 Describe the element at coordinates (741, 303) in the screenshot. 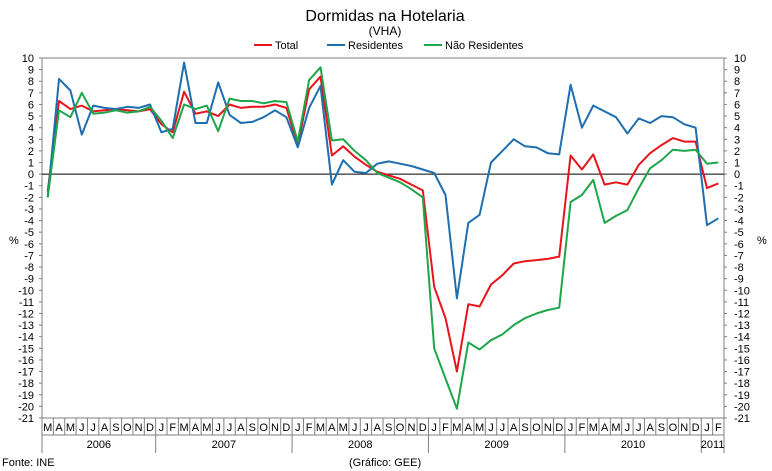

I see `y-tick-label-right: -11` at that location.